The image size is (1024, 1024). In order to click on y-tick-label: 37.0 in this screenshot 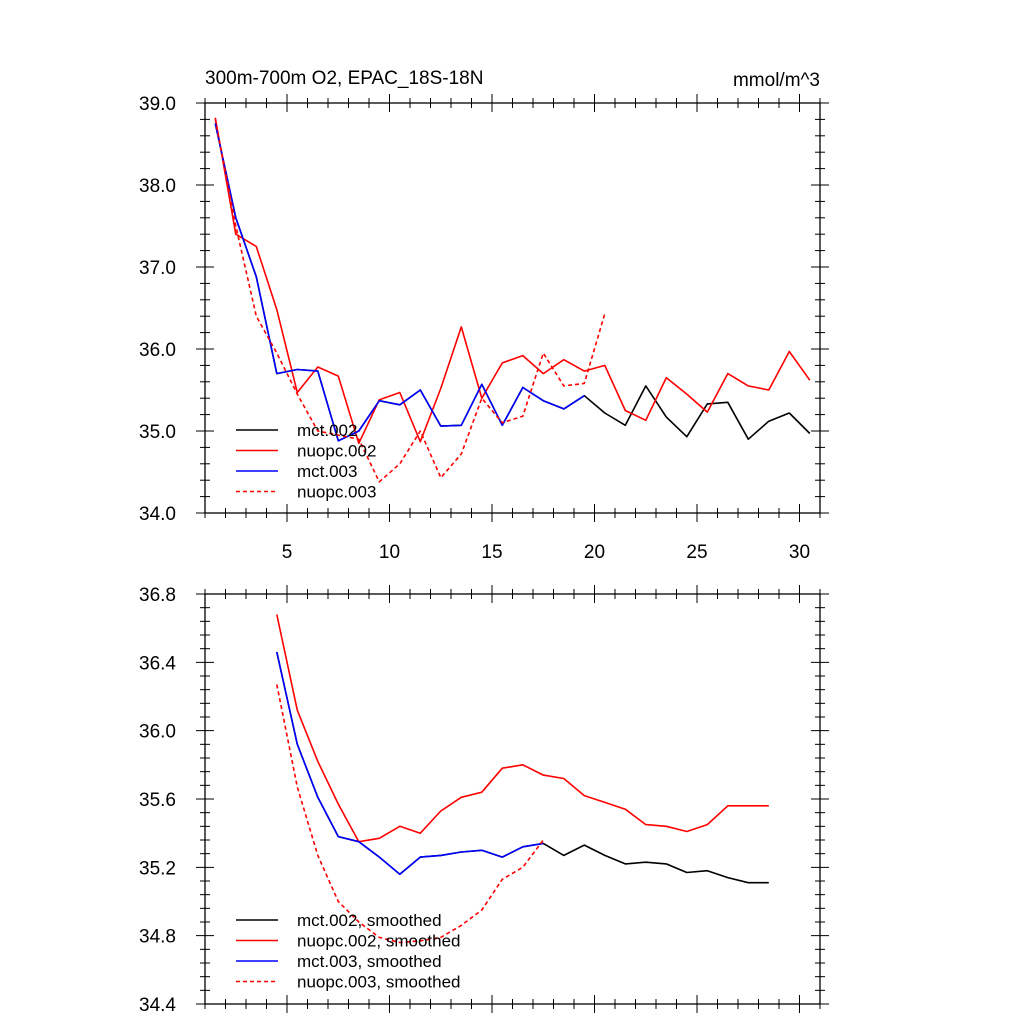, I will do `click(157, 268)`.